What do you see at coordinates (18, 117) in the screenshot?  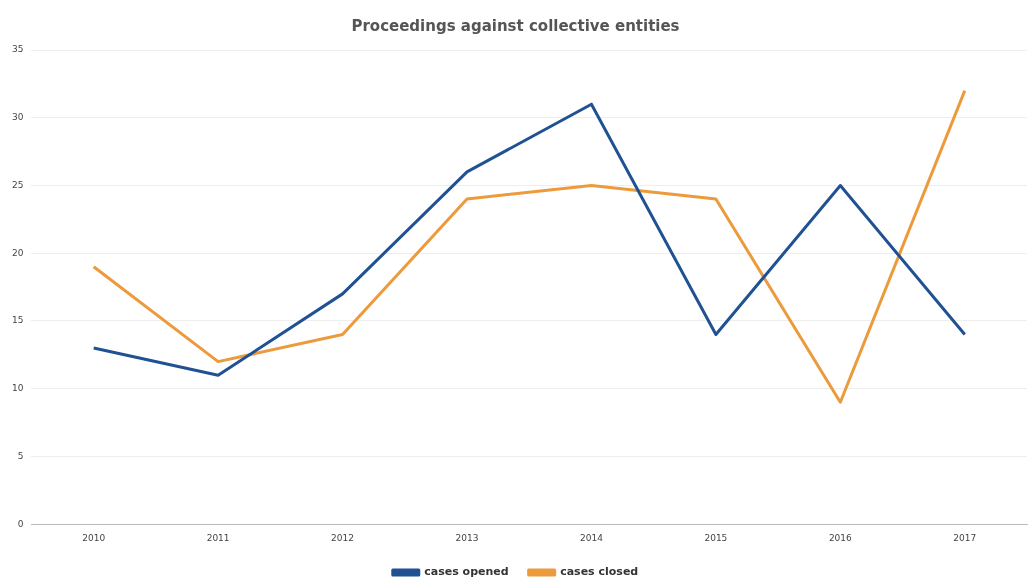 I see `y-tick-label: 30` at bounding box center [18, 117].